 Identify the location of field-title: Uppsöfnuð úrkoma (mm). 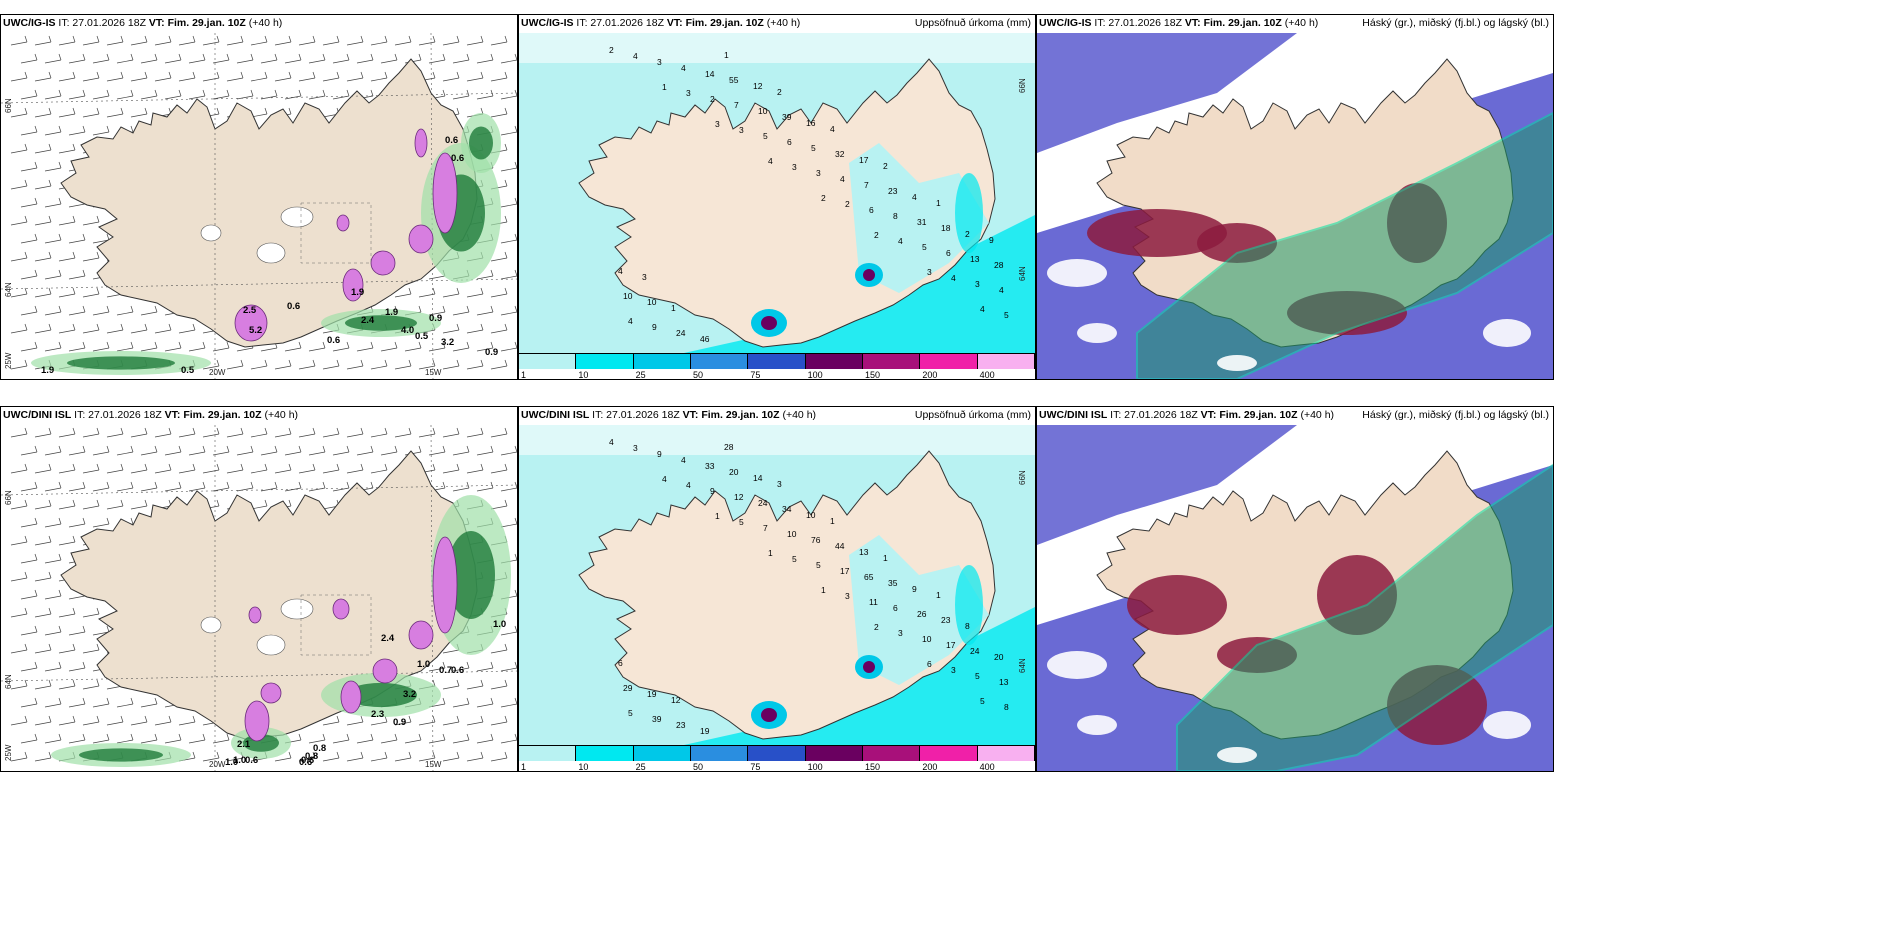
(972, 23).